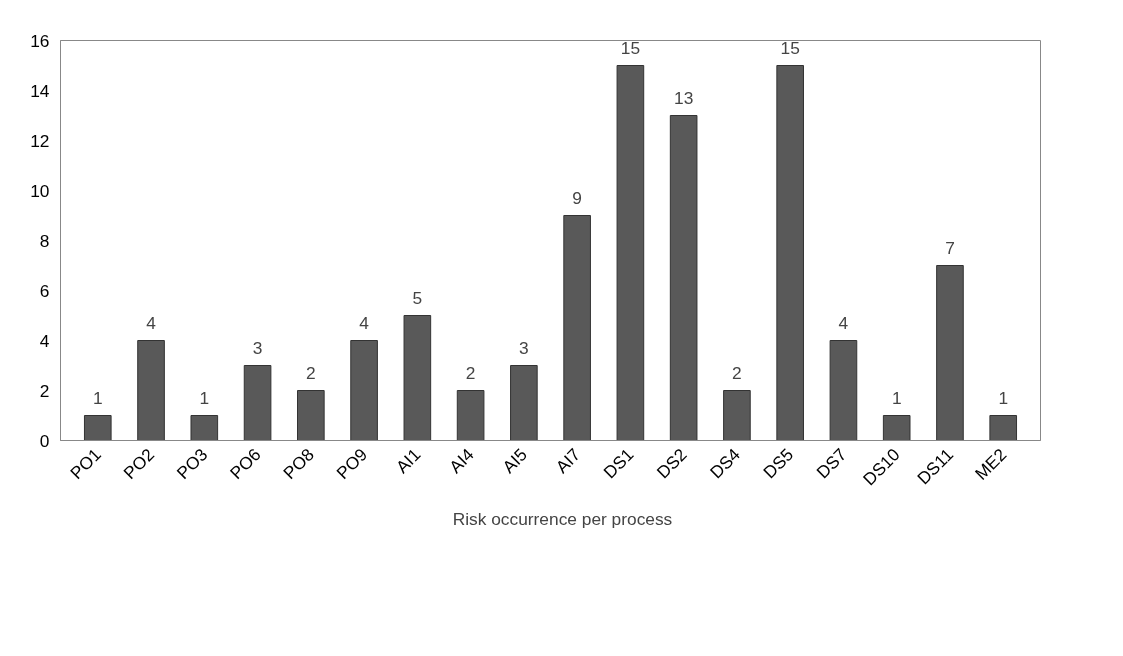 The image size is (1123, 656). Describe the element at coordinates (408, 460) in the screenshot. I see `x-tick-label: AI1` at that location.